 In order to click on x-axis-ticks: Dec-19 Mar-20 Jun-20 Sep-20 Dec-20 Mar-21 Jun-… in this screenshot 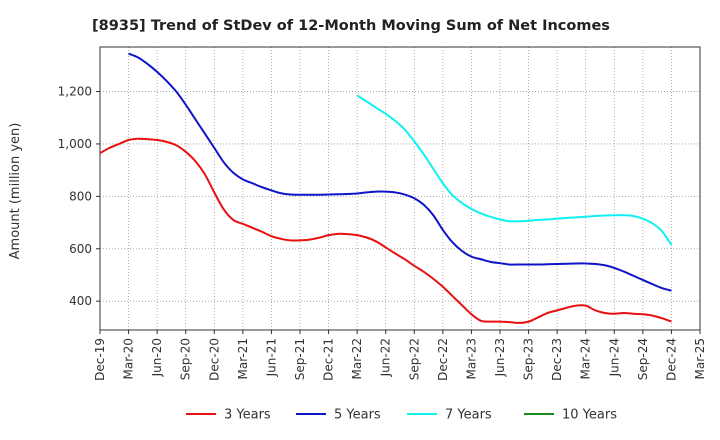, I will do `click(400, 355)`.